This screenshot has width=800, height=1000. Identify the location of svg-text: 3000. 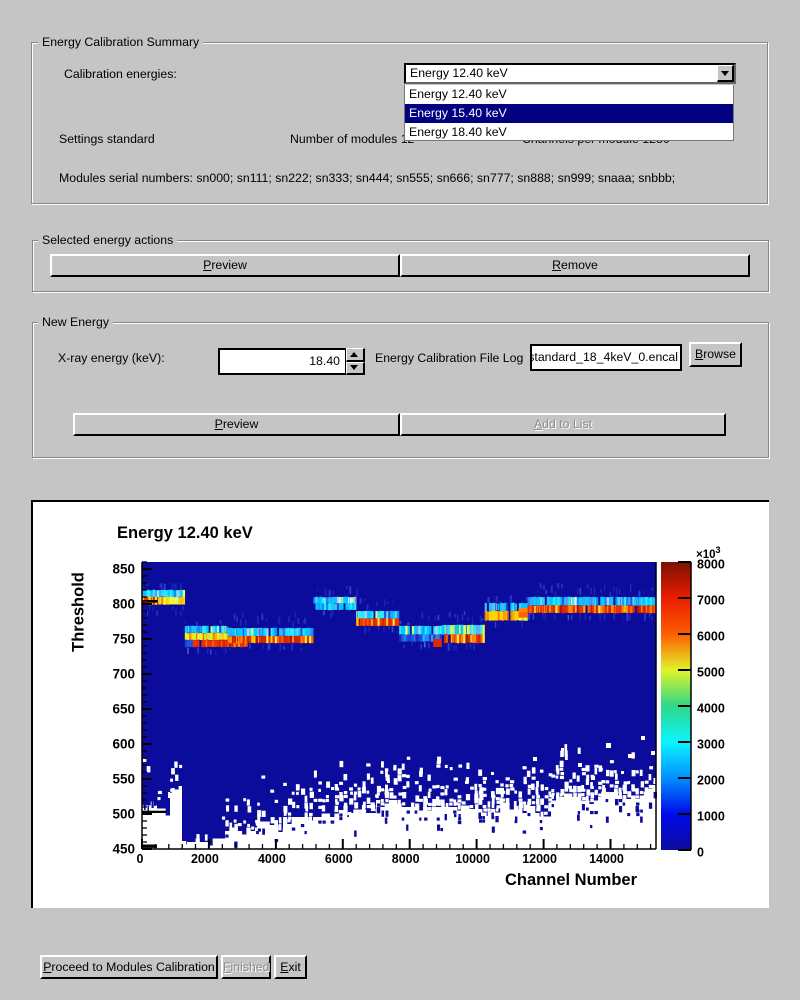
(711, 745).